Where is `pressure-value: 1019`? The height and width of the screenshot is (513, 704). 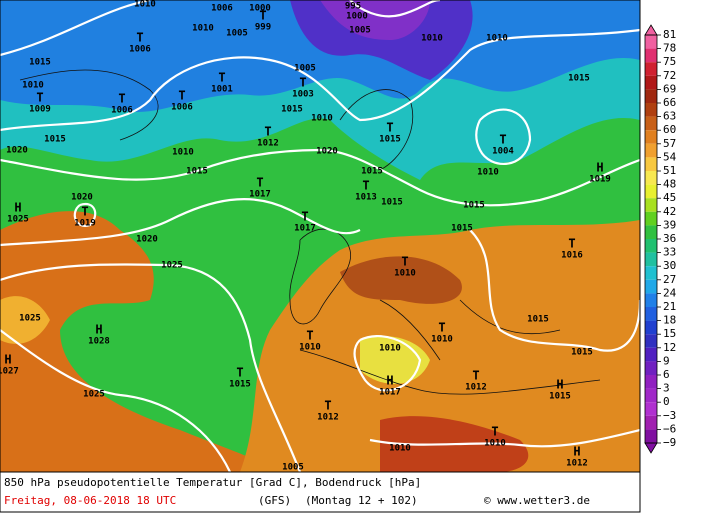 pressure-value: 1019 is located at coordinates (600, 180).